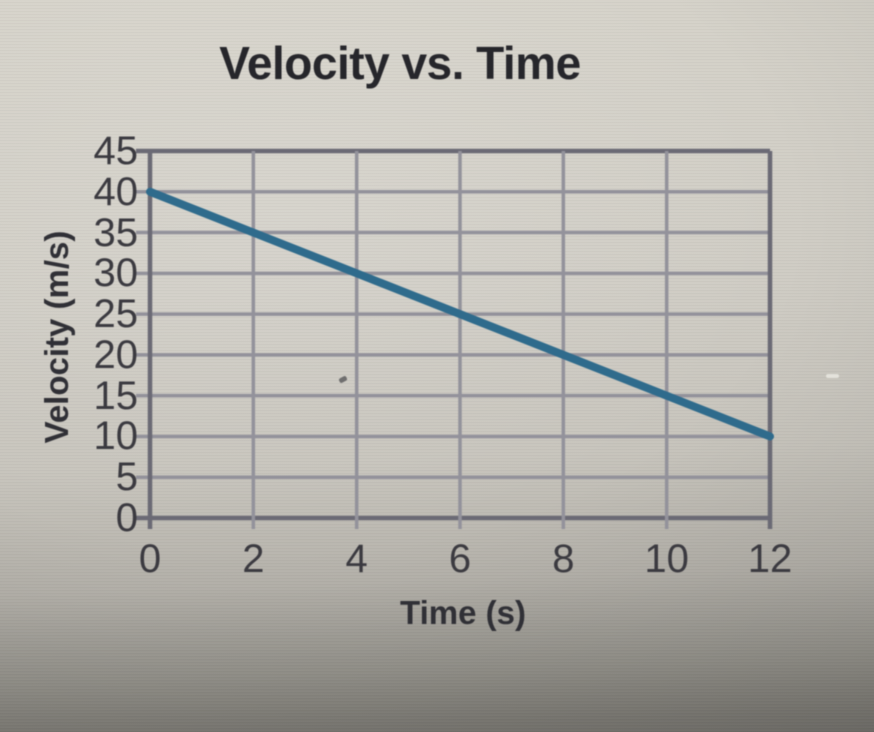 Image resolution: width=874 pixels, height=732 pixels. I want to click on x-axis-title: Time (s), so click(463, 612).